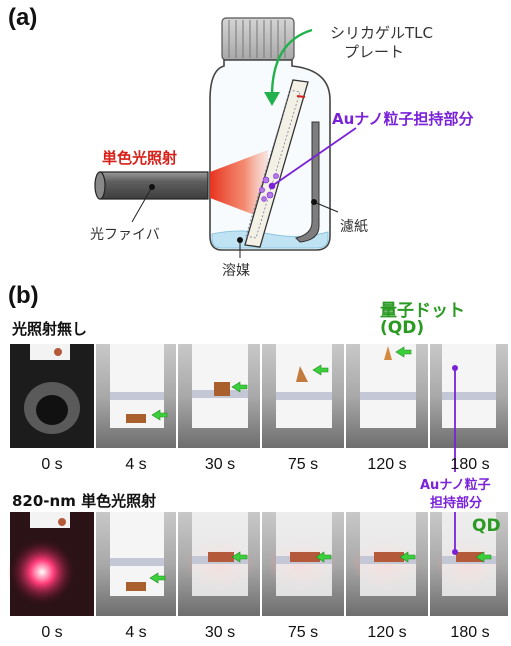 The width and height of the screenshot is (511, 646). Describe the element at coordinates (136, 464) in the screenshot. I see `time-r1-1: 4 s` at that location.